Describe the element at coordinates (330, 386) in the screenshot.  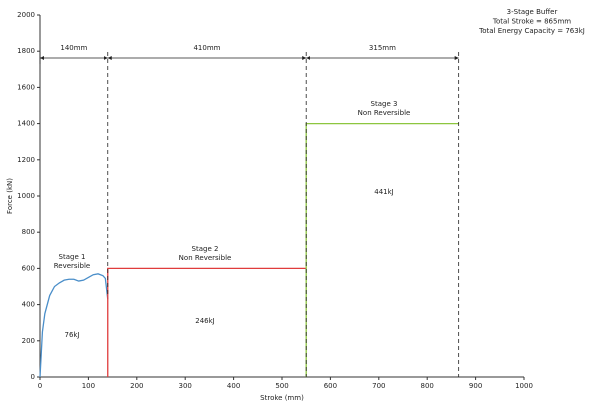
I see `x-tick-label: 600` at that location.